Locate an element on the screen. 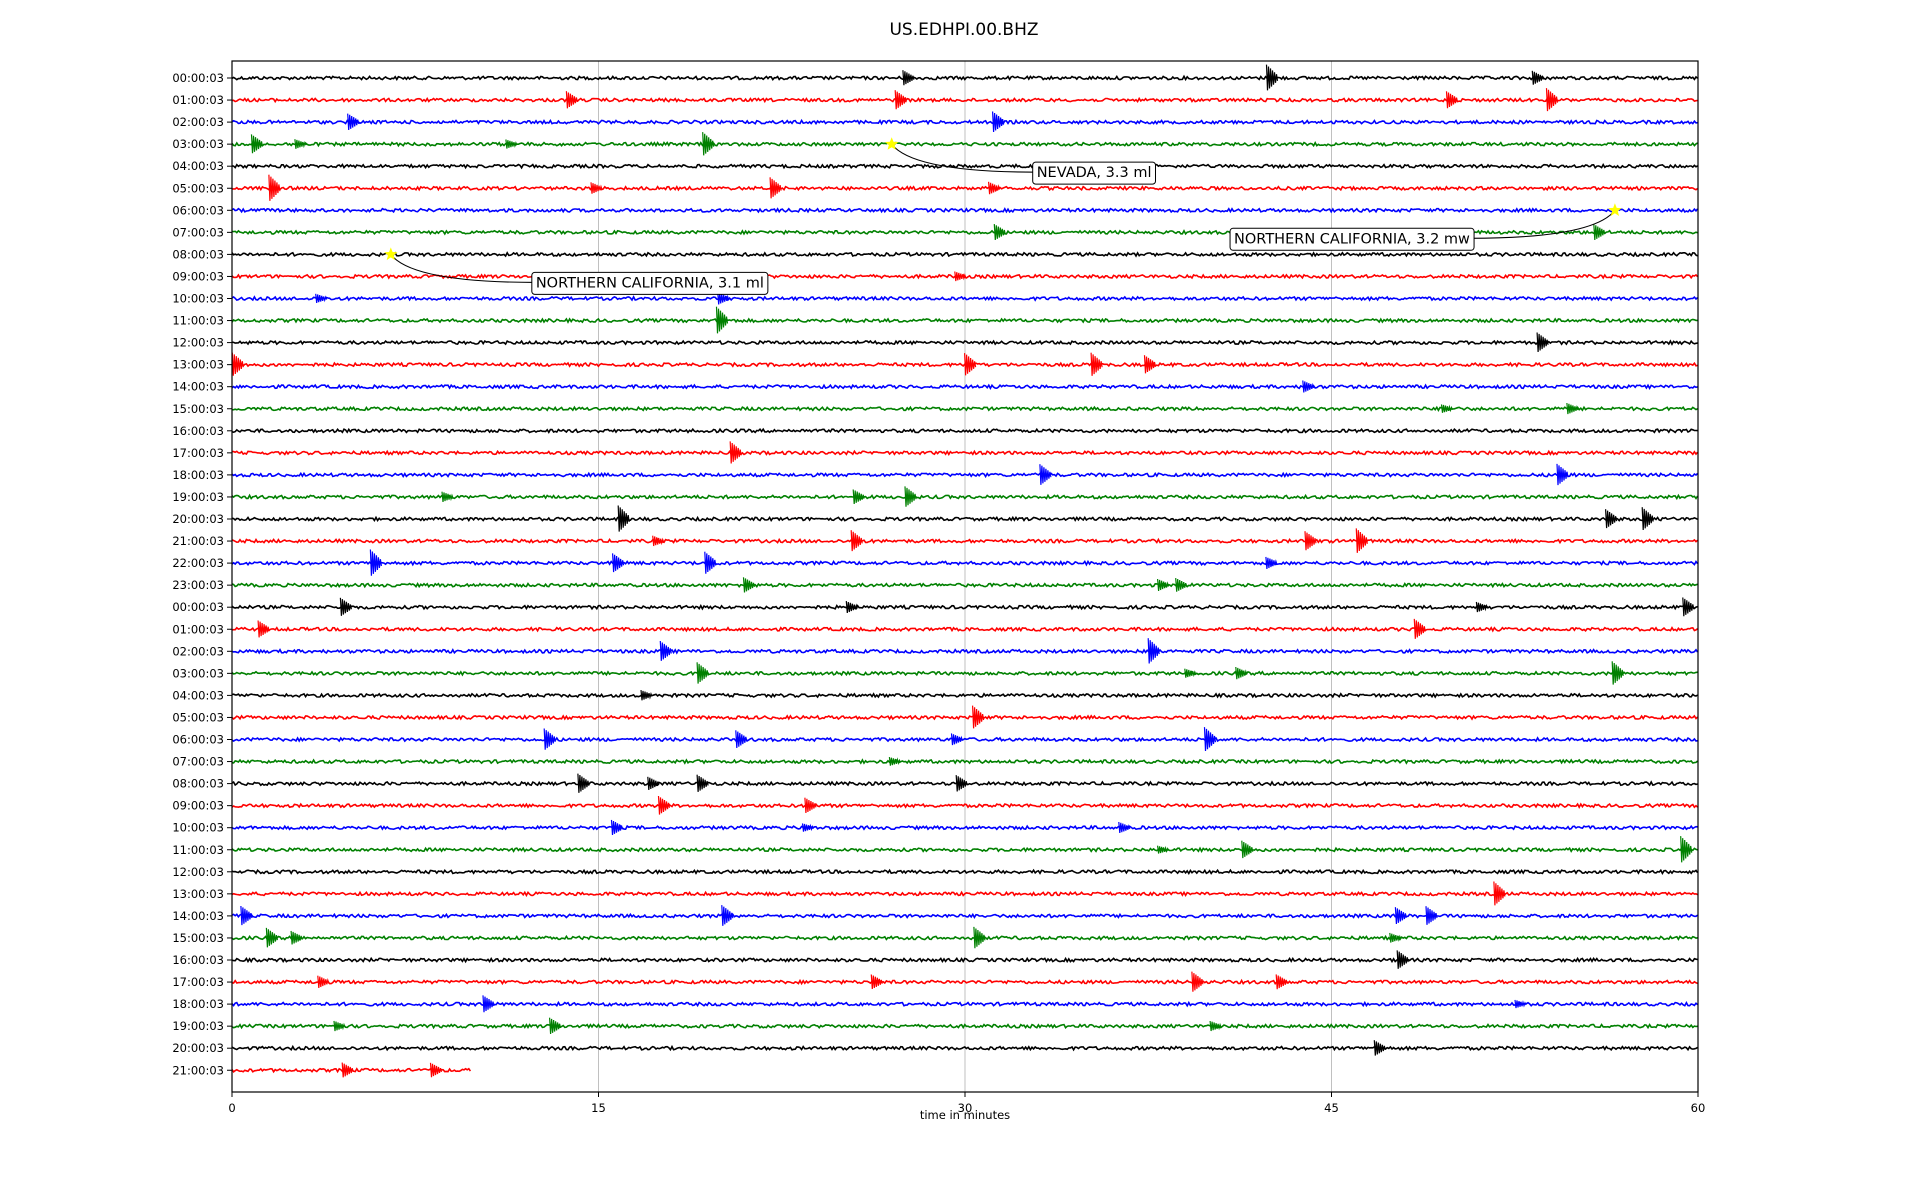 The width and height of the screenshot is (1920, 1200). event-label-text: NORTHERN CALIFORNIA, 3.2 mw is located at coordinates (1352, 239).